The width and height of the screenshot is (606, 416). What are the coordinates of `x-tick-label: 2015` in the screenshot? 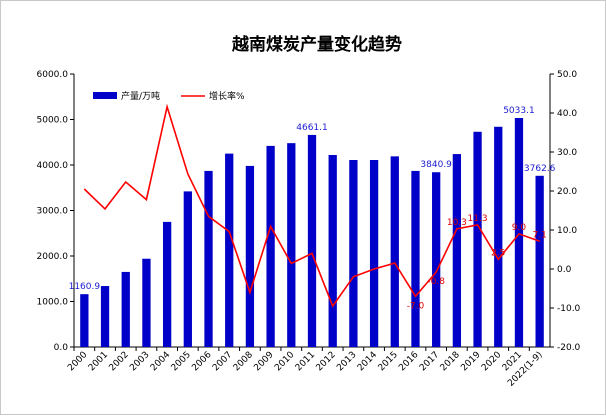 It's located at (388, 361).